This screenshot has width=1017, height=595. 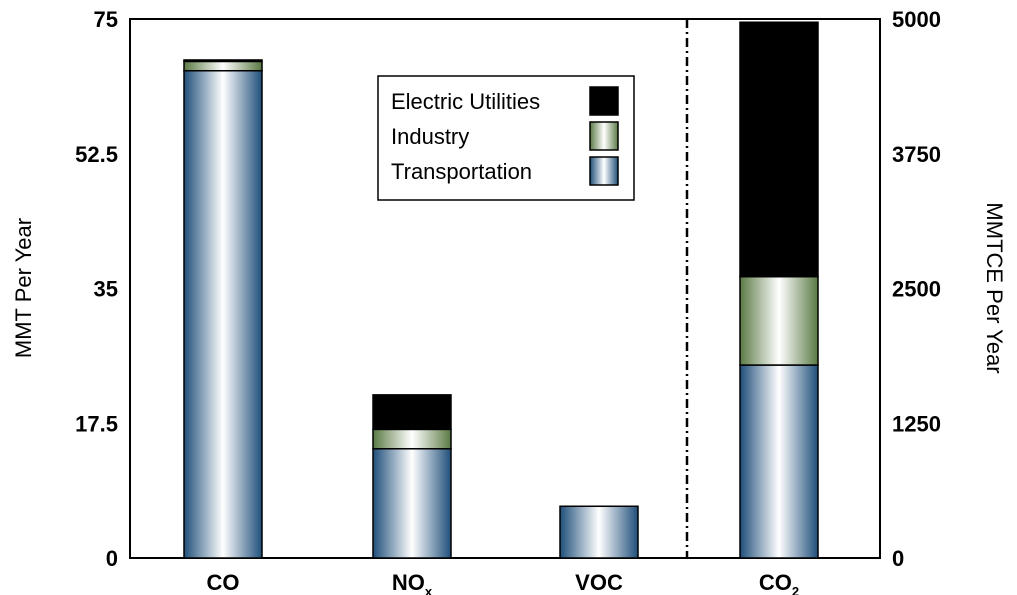 What do you see at coordinates (465, 101) in the screenshot?
I see `legend-label-electric-utilities: Electric Utilities` at bounding box center [465, 101].